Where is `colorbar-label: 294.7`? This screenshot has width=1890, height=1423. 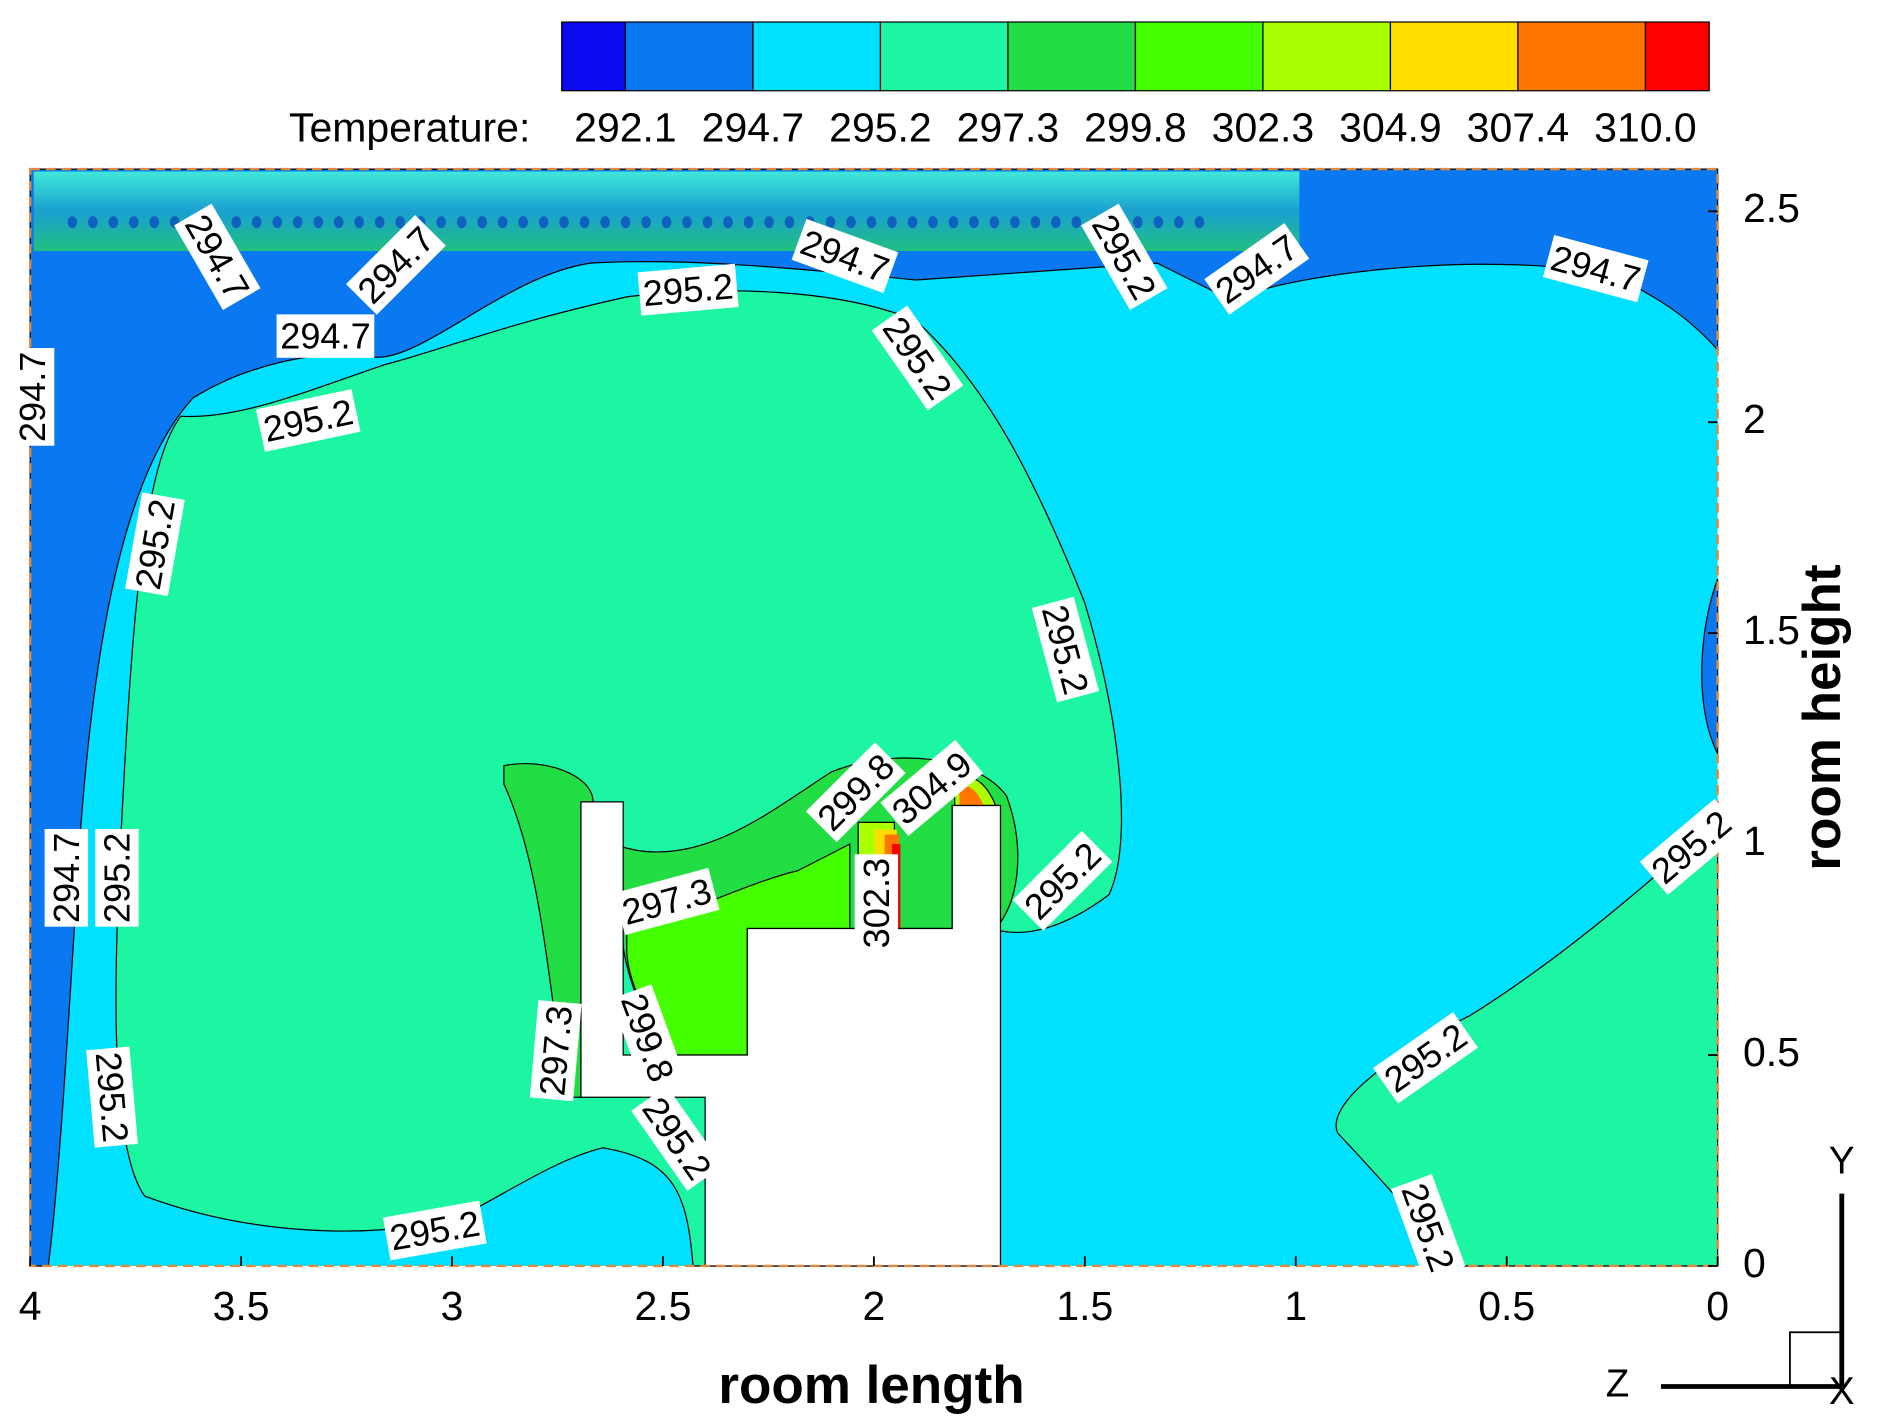
colorbar-label: 294.7 is located at coordinates (753, 127).